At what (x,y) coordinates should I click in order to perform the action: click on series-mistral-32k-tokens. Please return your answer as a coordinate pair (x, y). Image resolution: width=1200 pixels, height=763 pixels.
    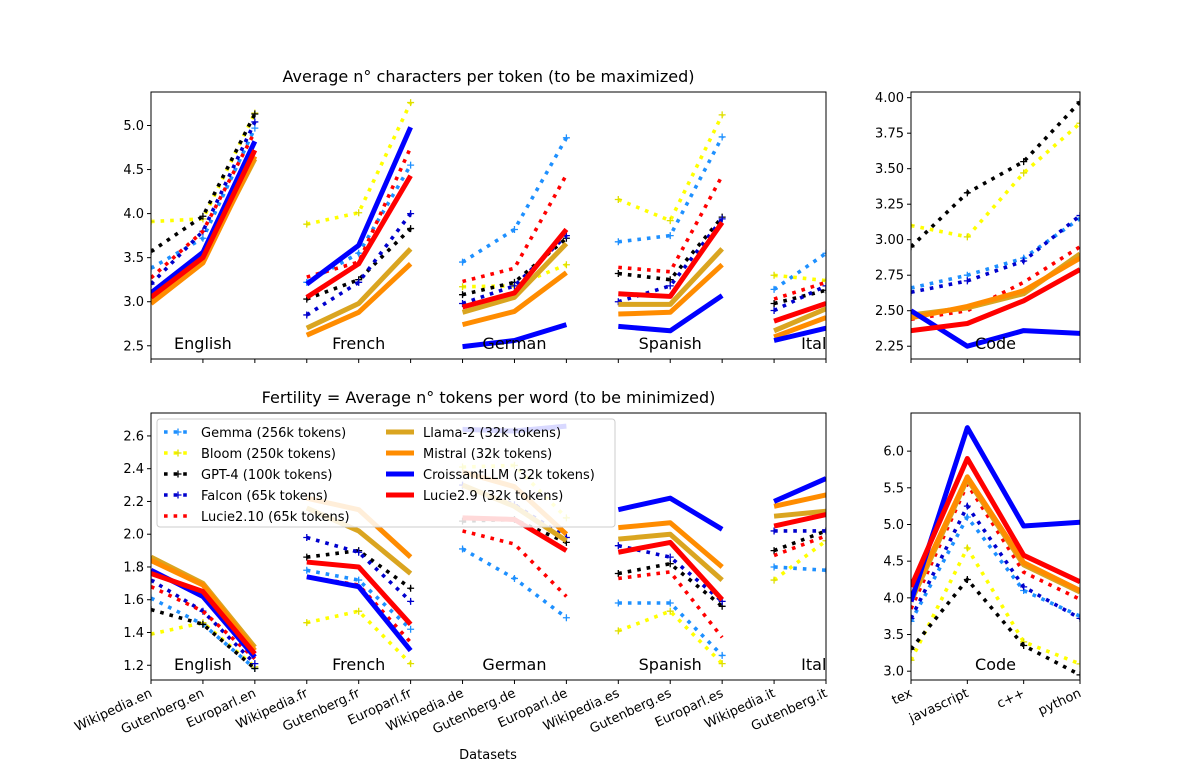
    Looking at the image, I should click on (995, 288).